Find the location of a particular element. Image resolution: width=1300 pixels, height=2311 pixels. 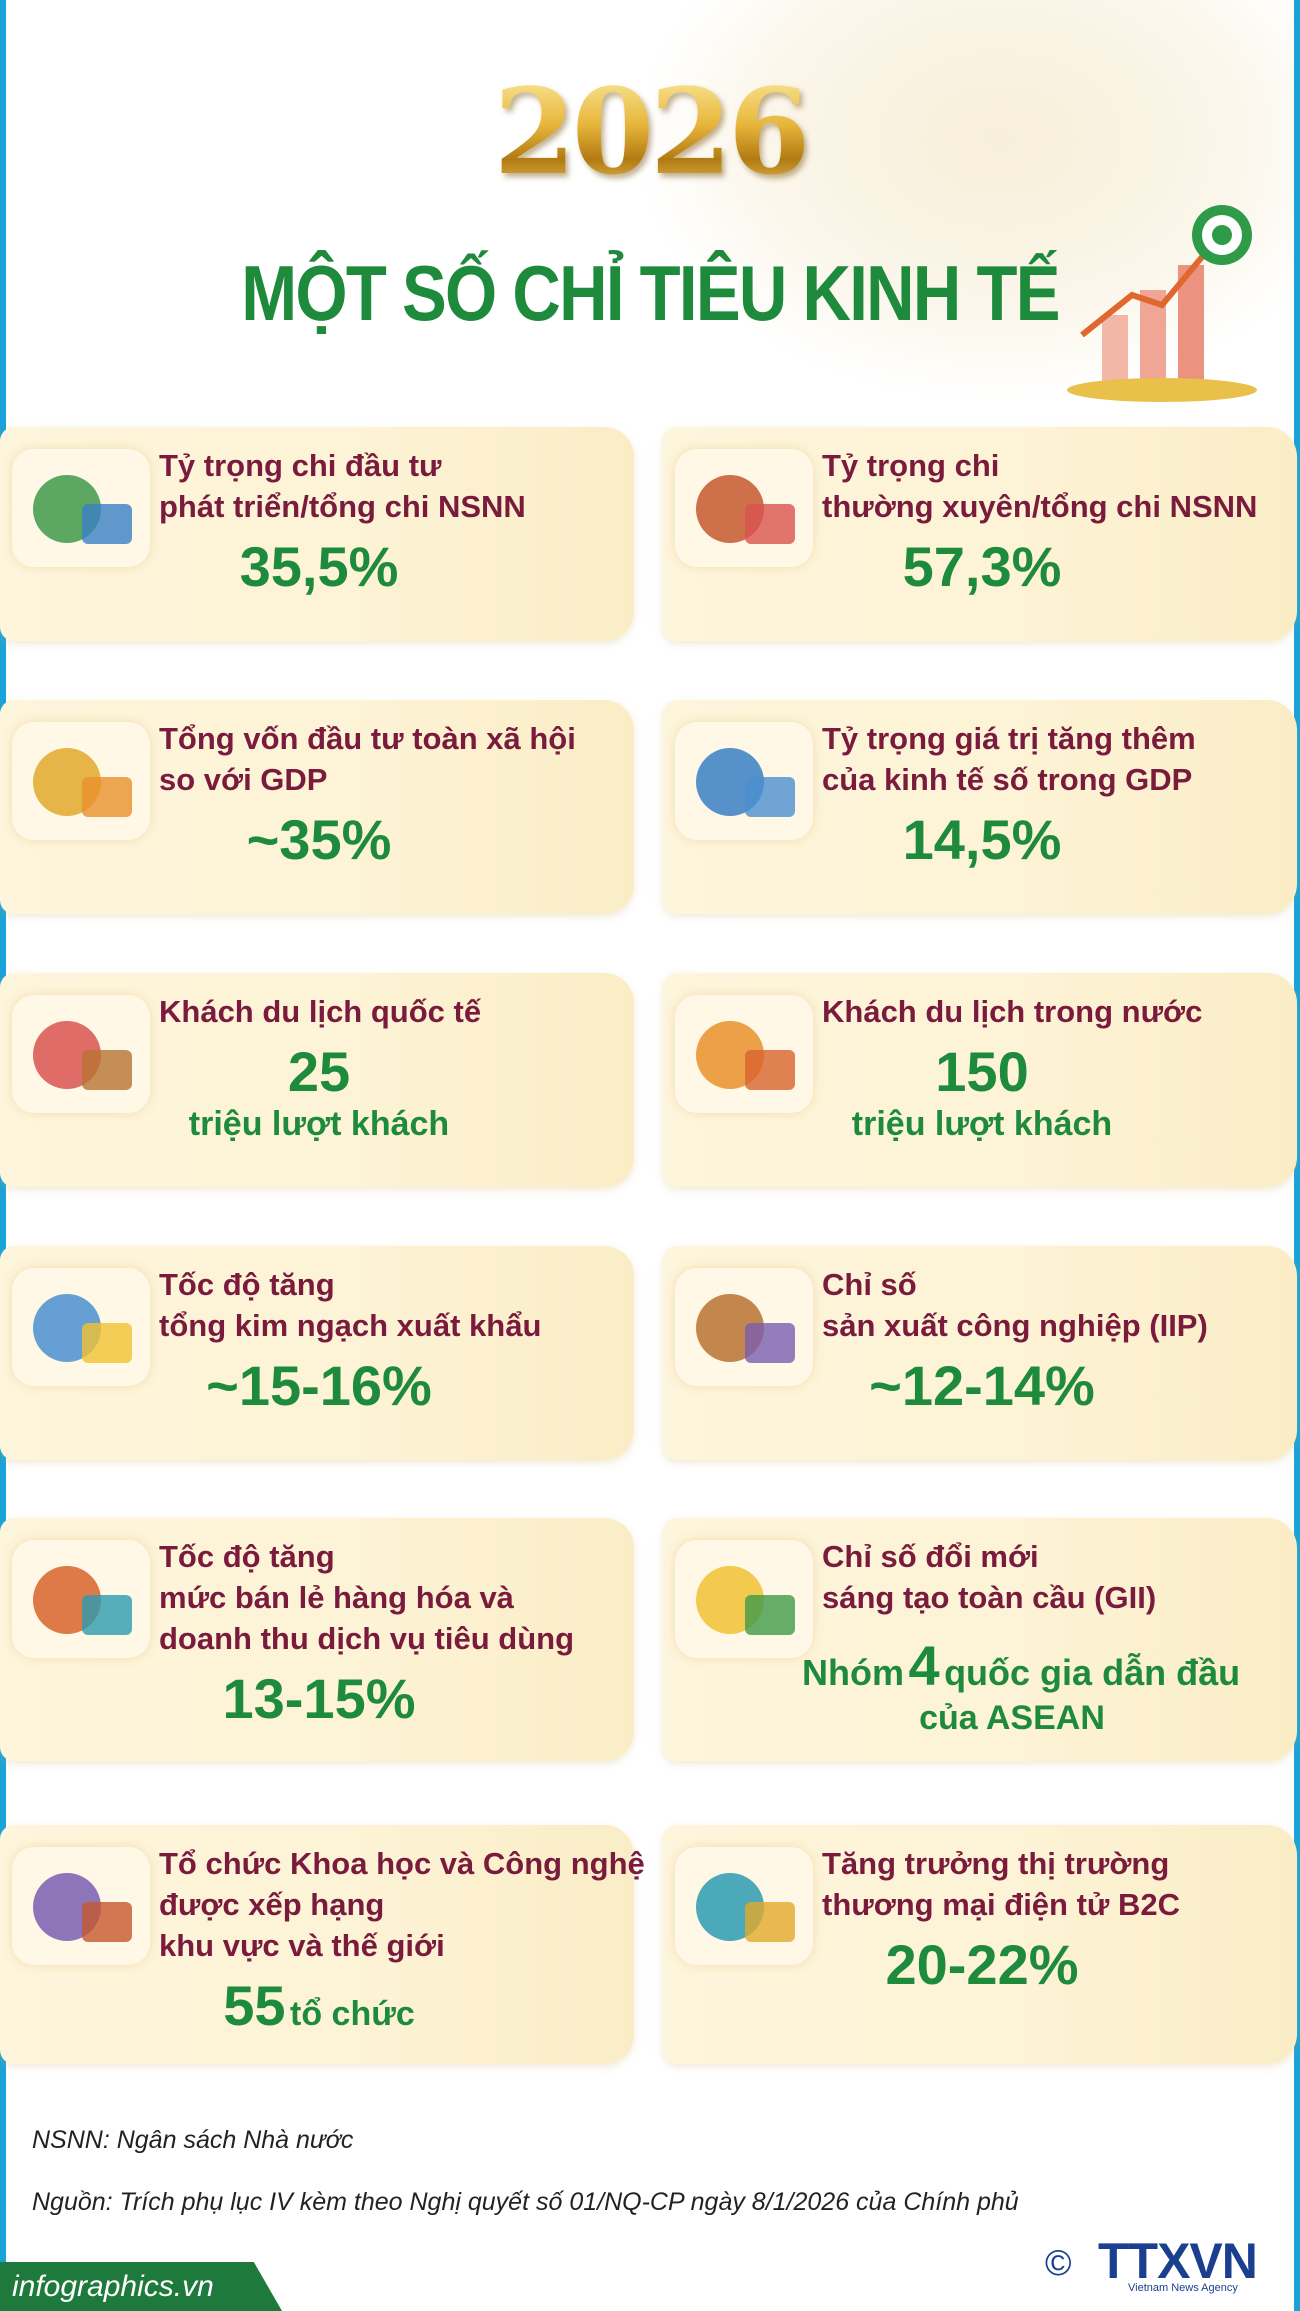

card-value-line: ~35% is located at coordinates (319, 840).